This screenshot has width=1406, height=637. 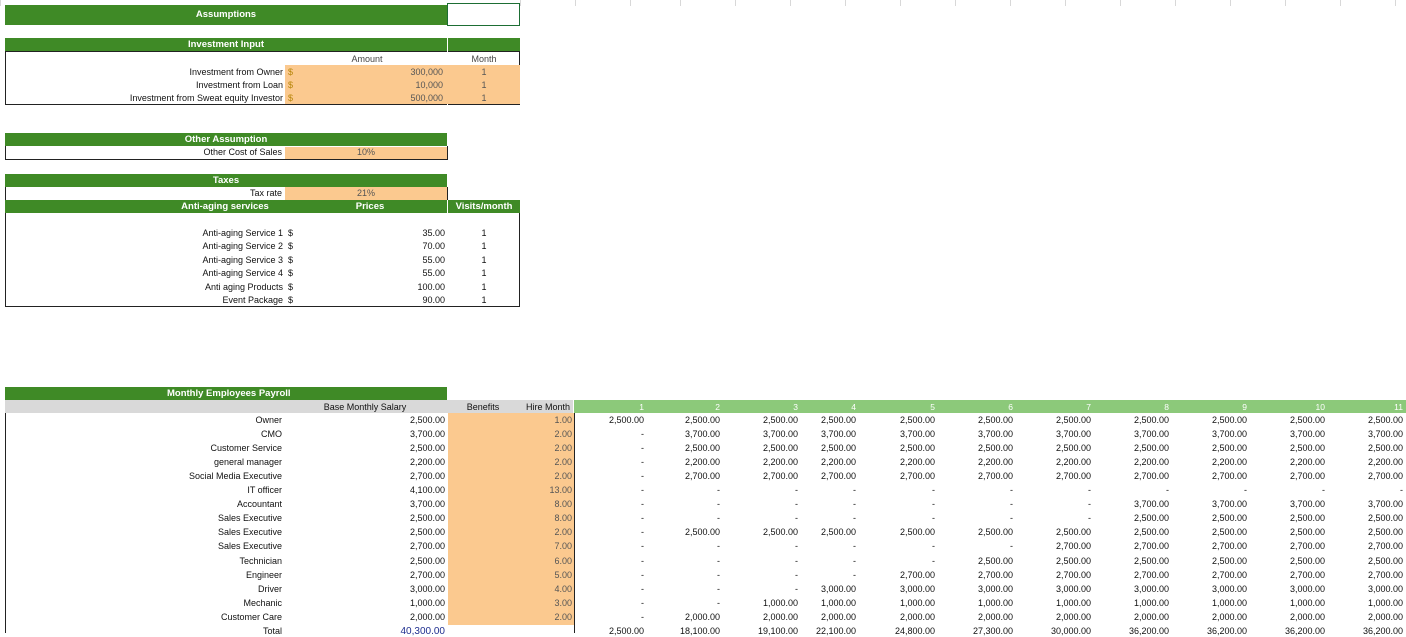 I want to click on payroll-total-month: 2,500.00, so click(x=626, y=630).